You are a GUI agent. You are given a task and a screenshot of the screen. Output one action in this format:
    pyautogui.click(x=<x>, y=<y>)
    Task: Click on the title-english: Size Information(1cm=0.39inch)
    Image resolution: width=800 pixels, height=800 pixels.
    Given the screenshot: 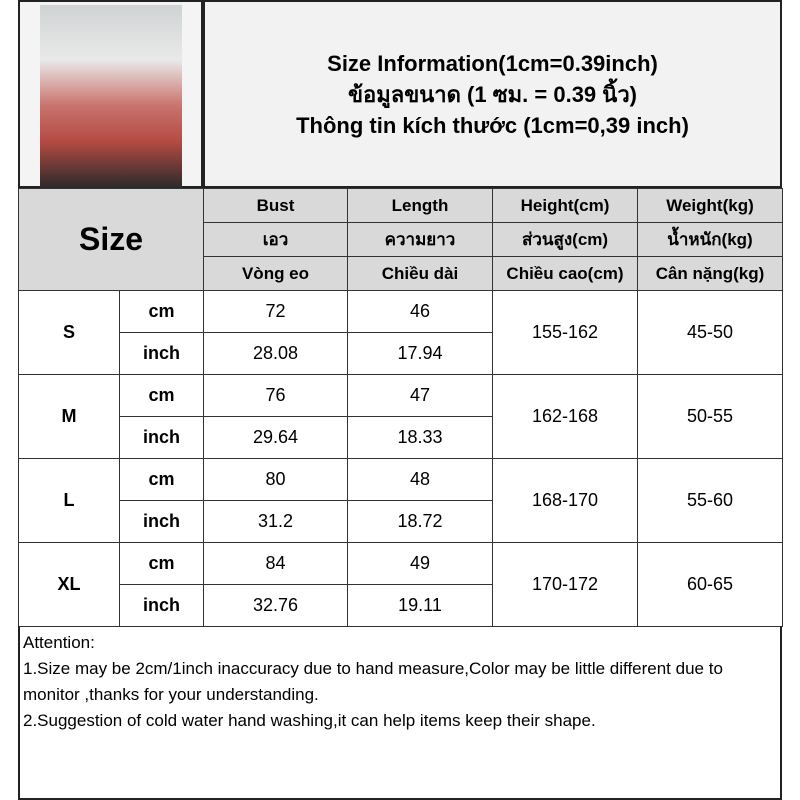 What is the action you would take?
    pyautogui.click(x=492, y=63)
    